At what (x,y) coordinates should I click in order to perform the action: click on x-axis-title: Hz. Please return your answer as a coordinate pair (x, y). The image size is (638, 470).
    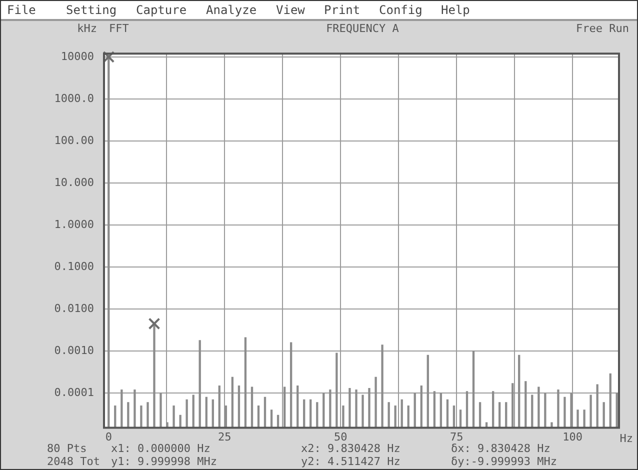
    Looking at the image, I should click on (626, 439).